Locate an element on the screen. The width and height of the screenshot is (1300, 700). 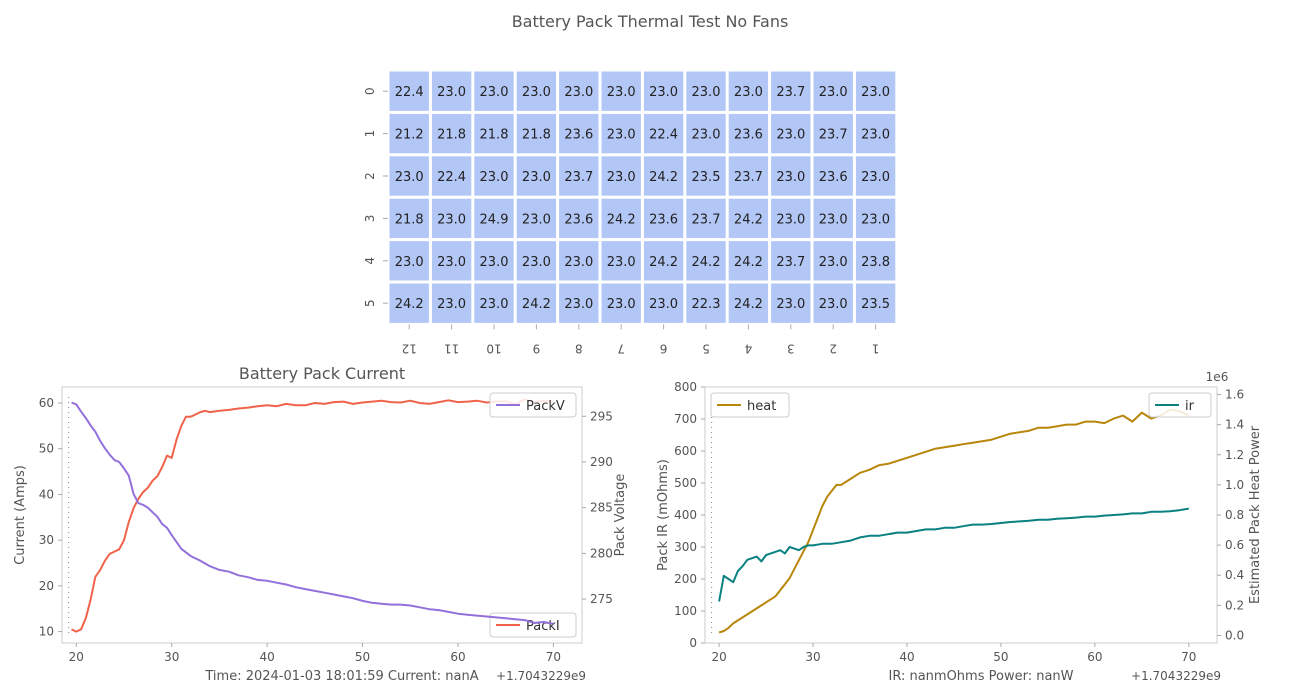
y2-tick-label: 295 is located at coordinates (601, 416).